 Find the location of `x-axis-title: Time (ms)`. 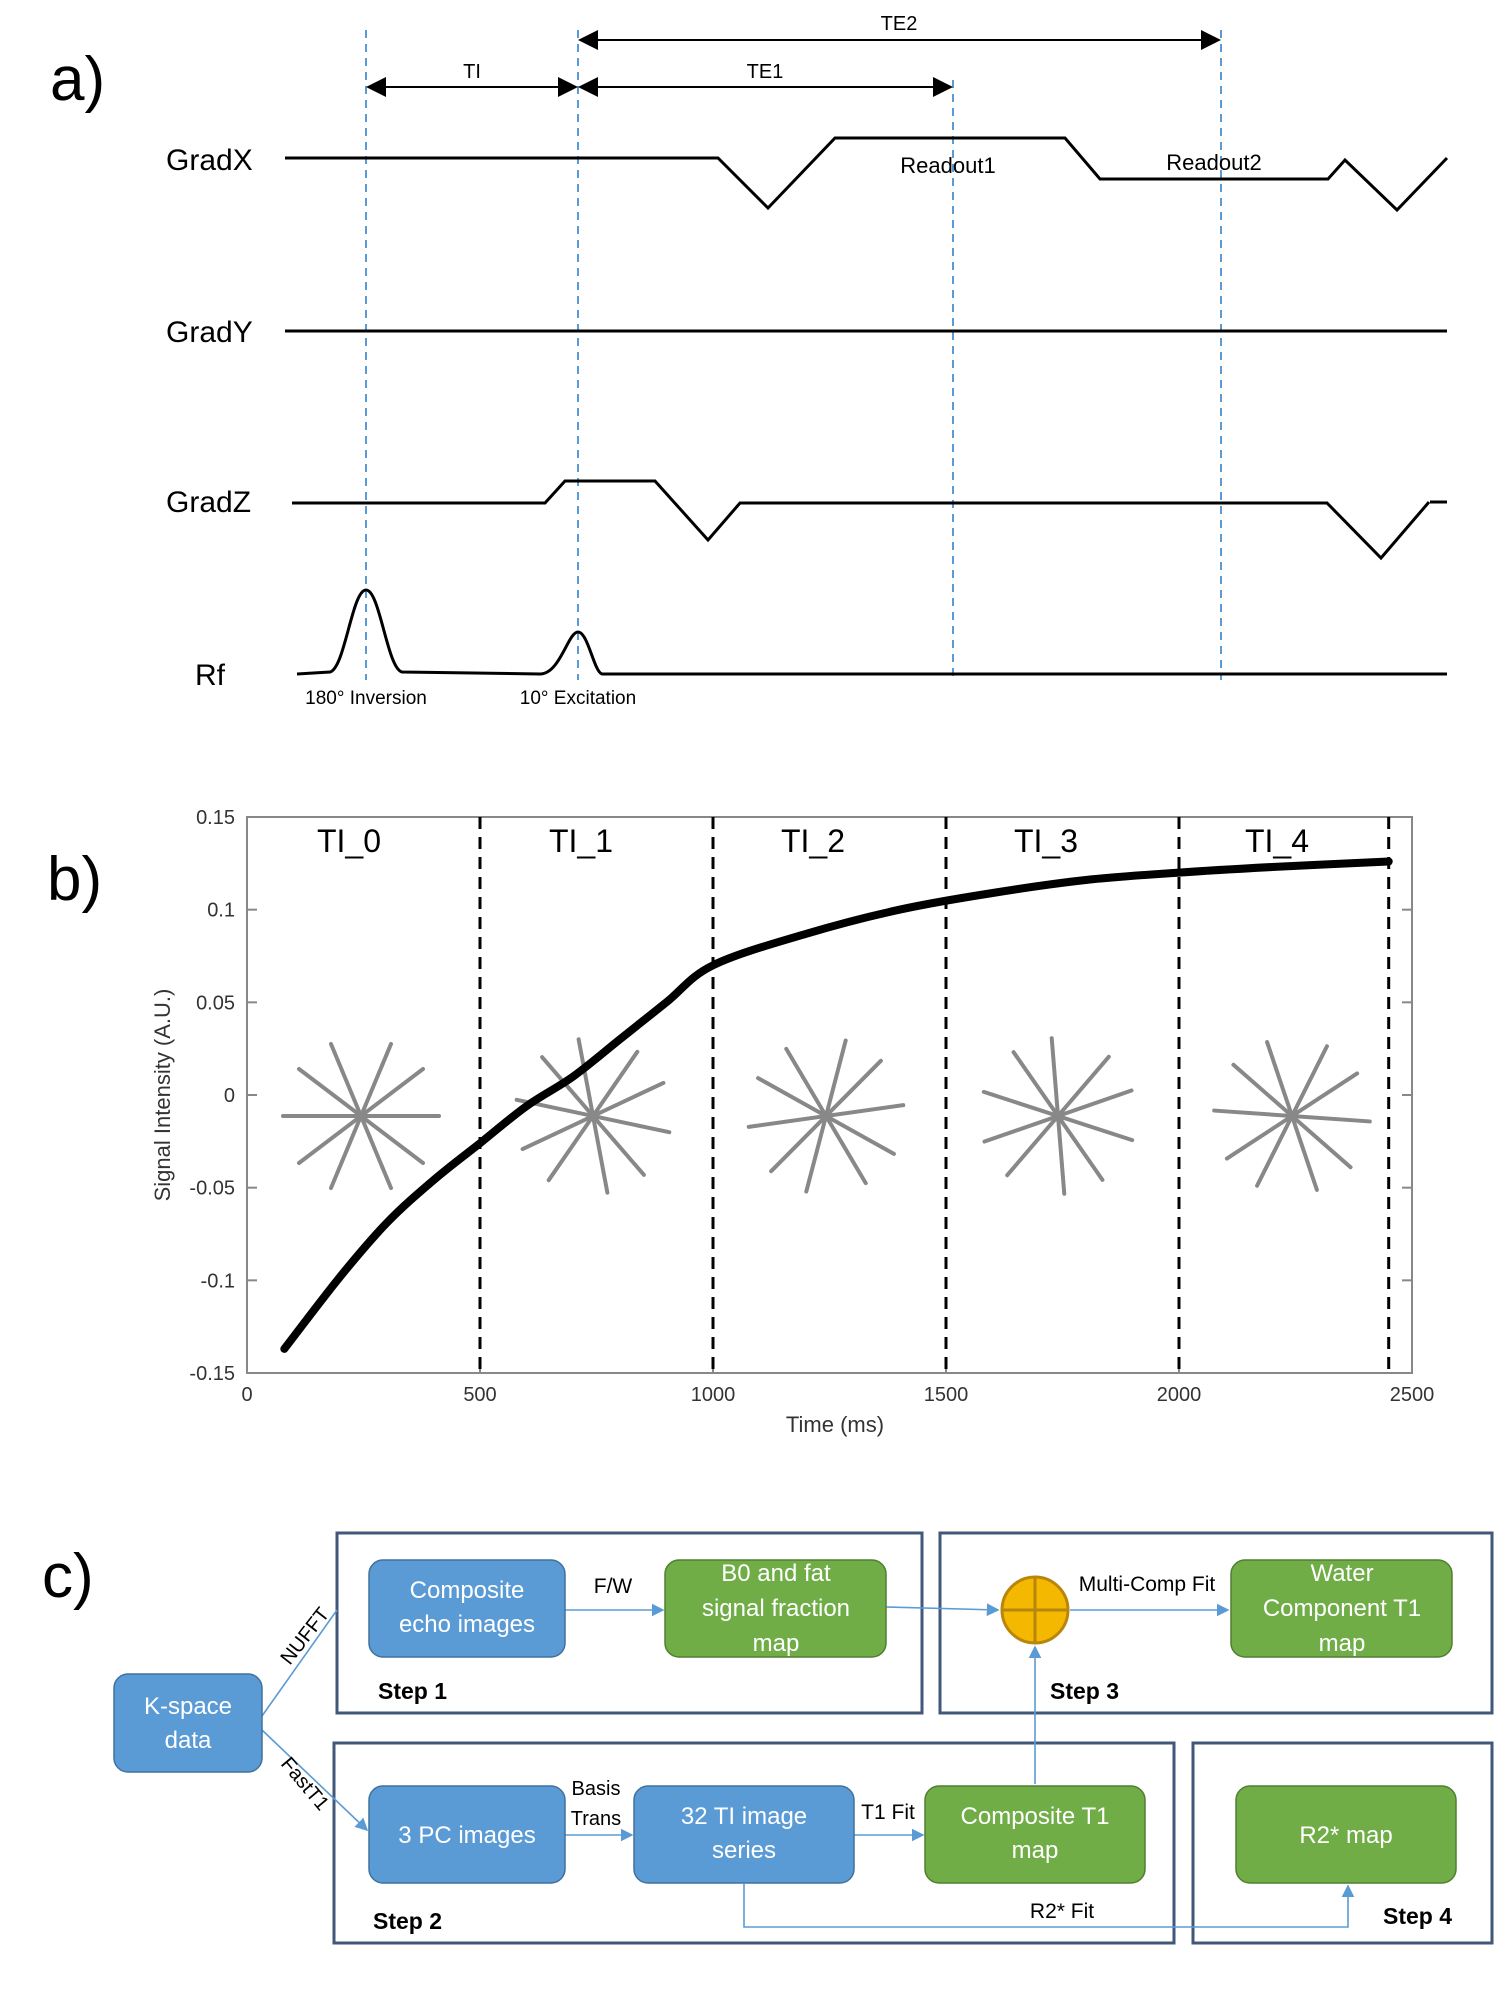

x-axis-title: Time (ms) is located at coordinates (835, 1424).